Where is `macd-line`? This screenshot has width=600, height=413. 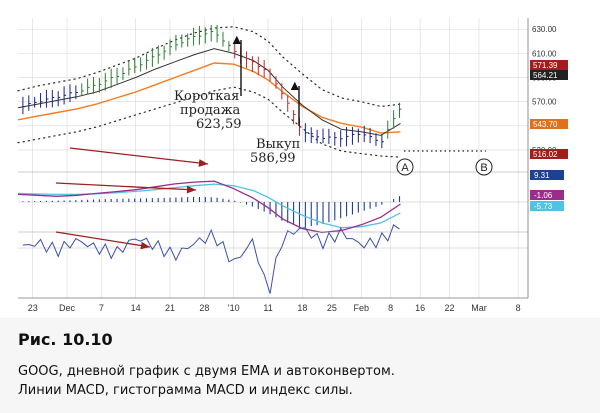 macd-line is located at coordinates (209, 207).